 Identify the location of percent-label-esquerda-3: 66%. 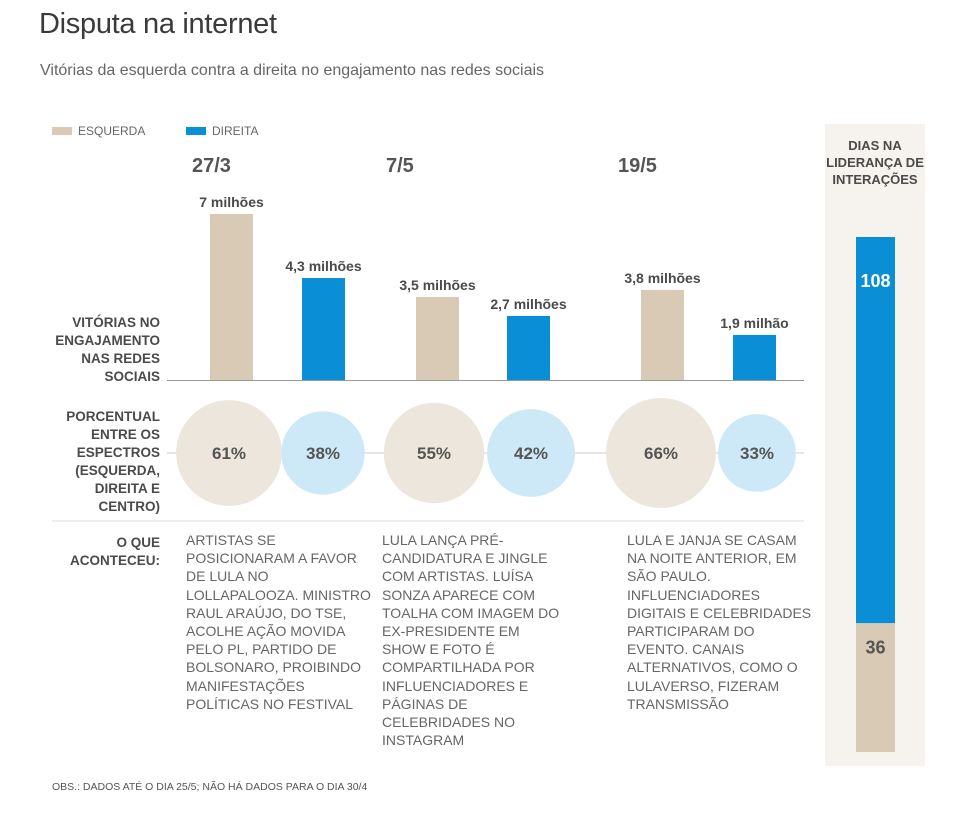
(661, 453).